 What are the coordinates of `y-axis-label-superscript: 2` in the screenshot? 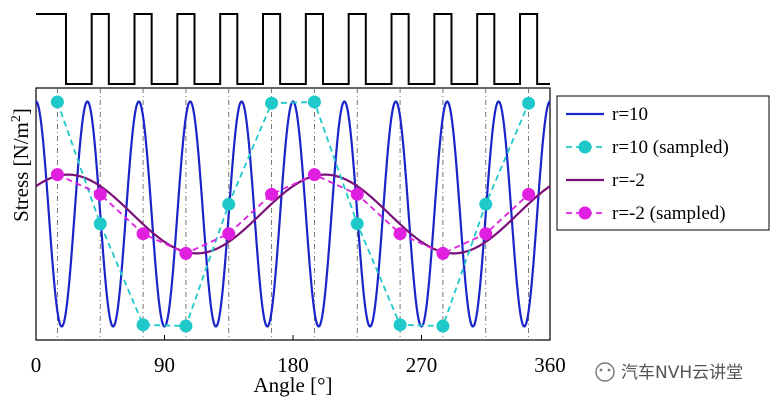 It's located at (16, 118).